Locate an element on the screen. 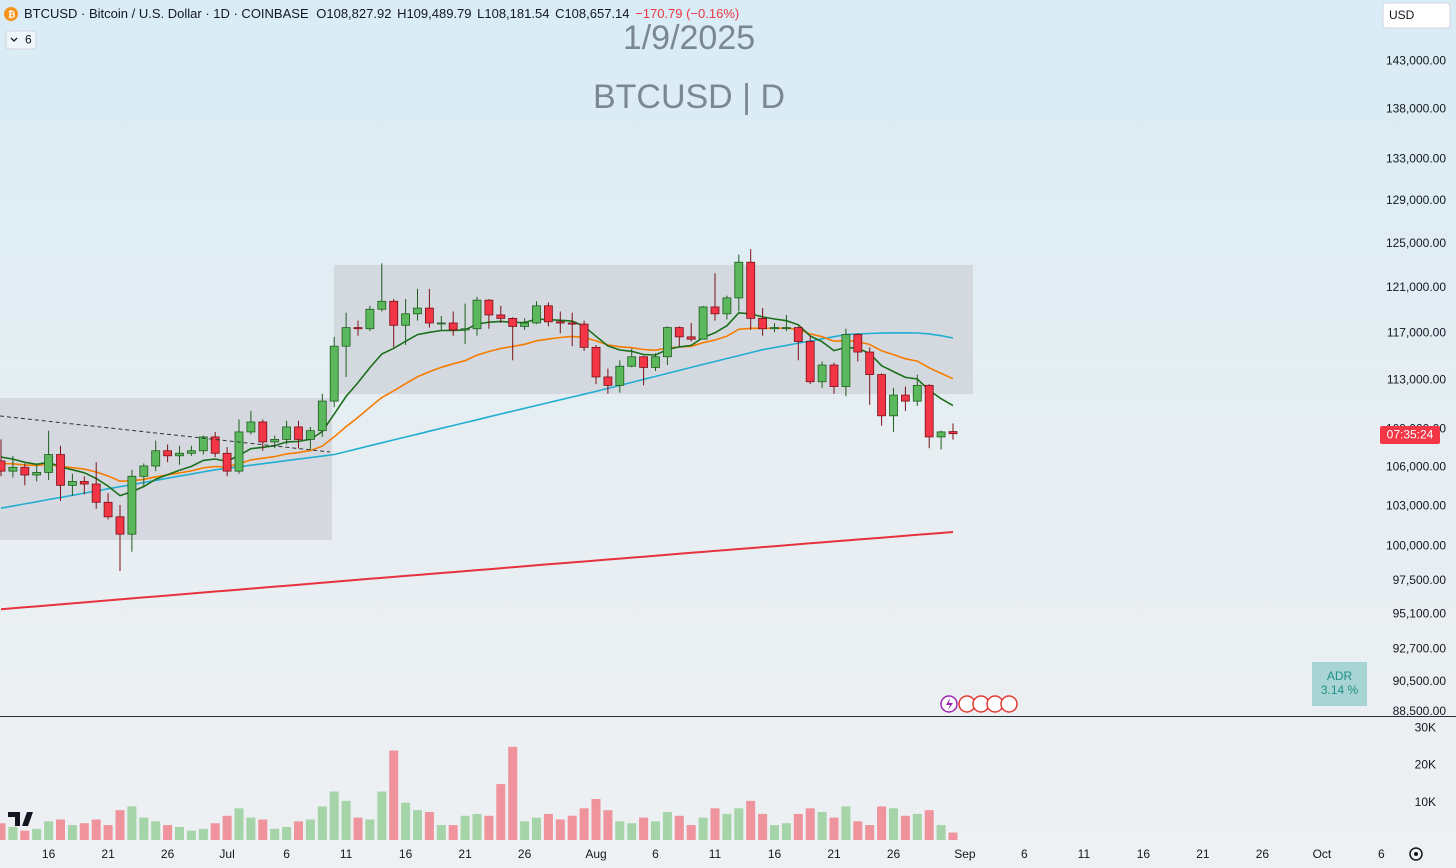 The height and width of the screenshot is (868, 1456). settings-icon-center is located at coordinates (1416, 854).